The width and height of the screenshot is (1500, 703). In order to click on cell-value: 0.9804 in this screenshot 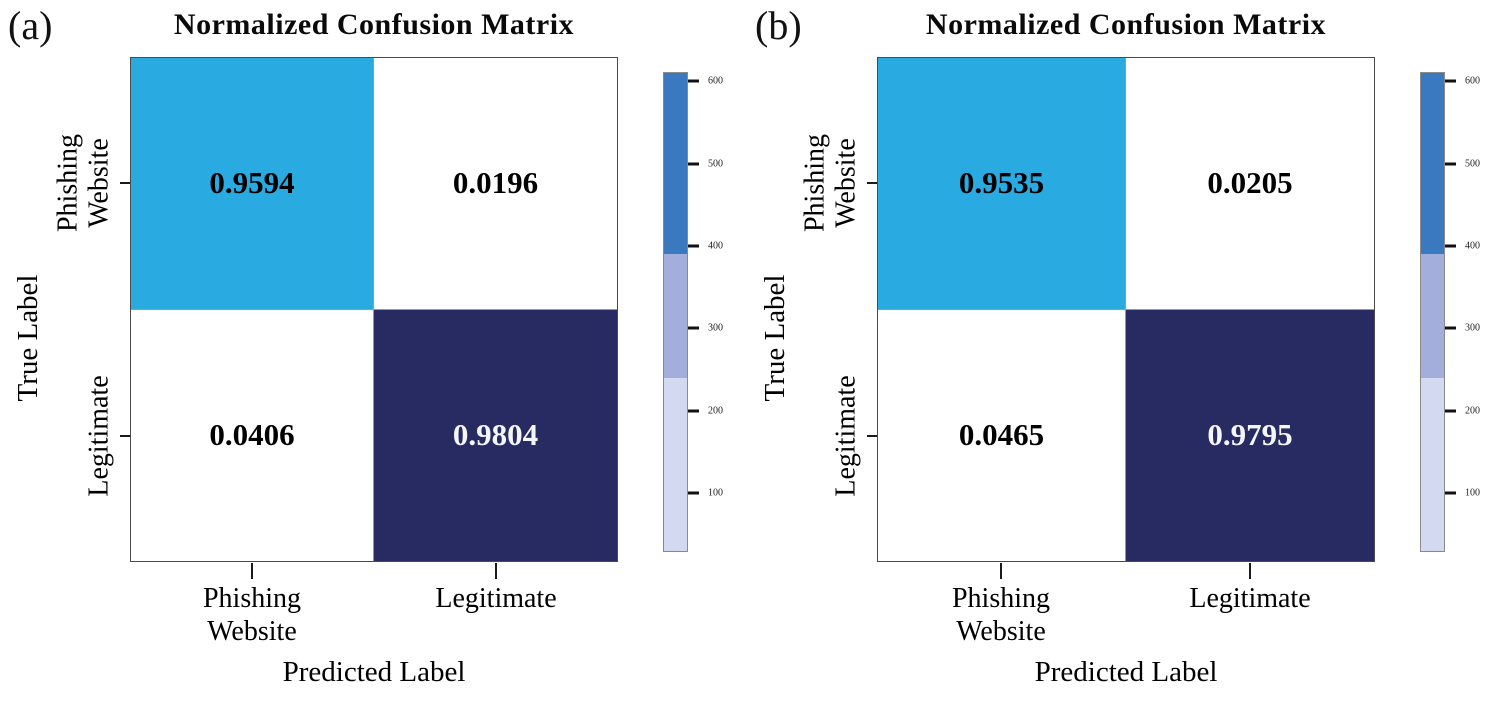, I will do `click(495, 435)`.